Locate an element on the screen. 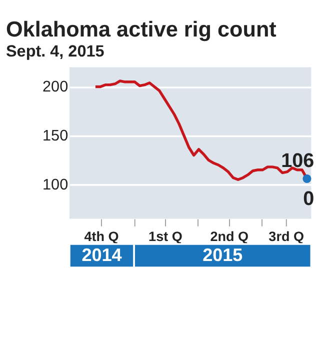 This screenshot has height=341, width=322. x-tick-label: 1st Q is located at coordinates (165, 236).